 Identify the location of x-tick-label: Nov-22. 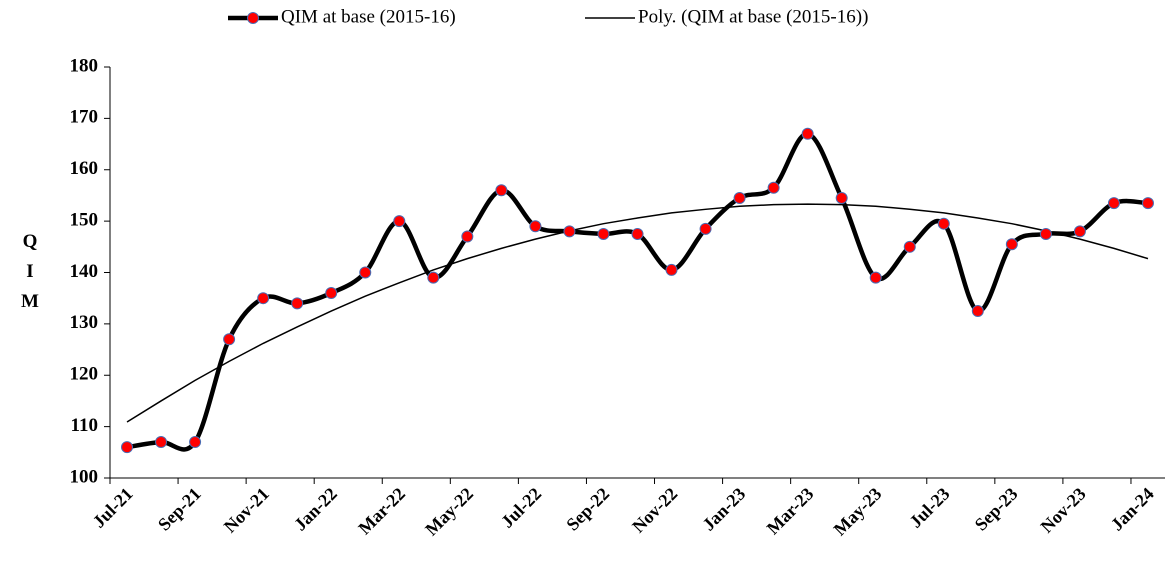
(654, 510).